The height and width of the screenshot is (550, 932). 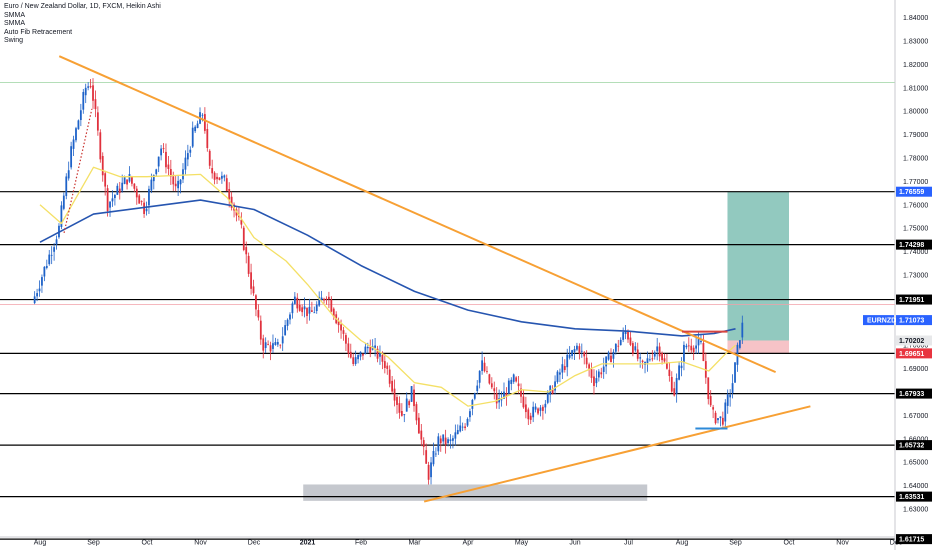 I want to click on level-label-target: 1.76559, so click(x=914, y=191).